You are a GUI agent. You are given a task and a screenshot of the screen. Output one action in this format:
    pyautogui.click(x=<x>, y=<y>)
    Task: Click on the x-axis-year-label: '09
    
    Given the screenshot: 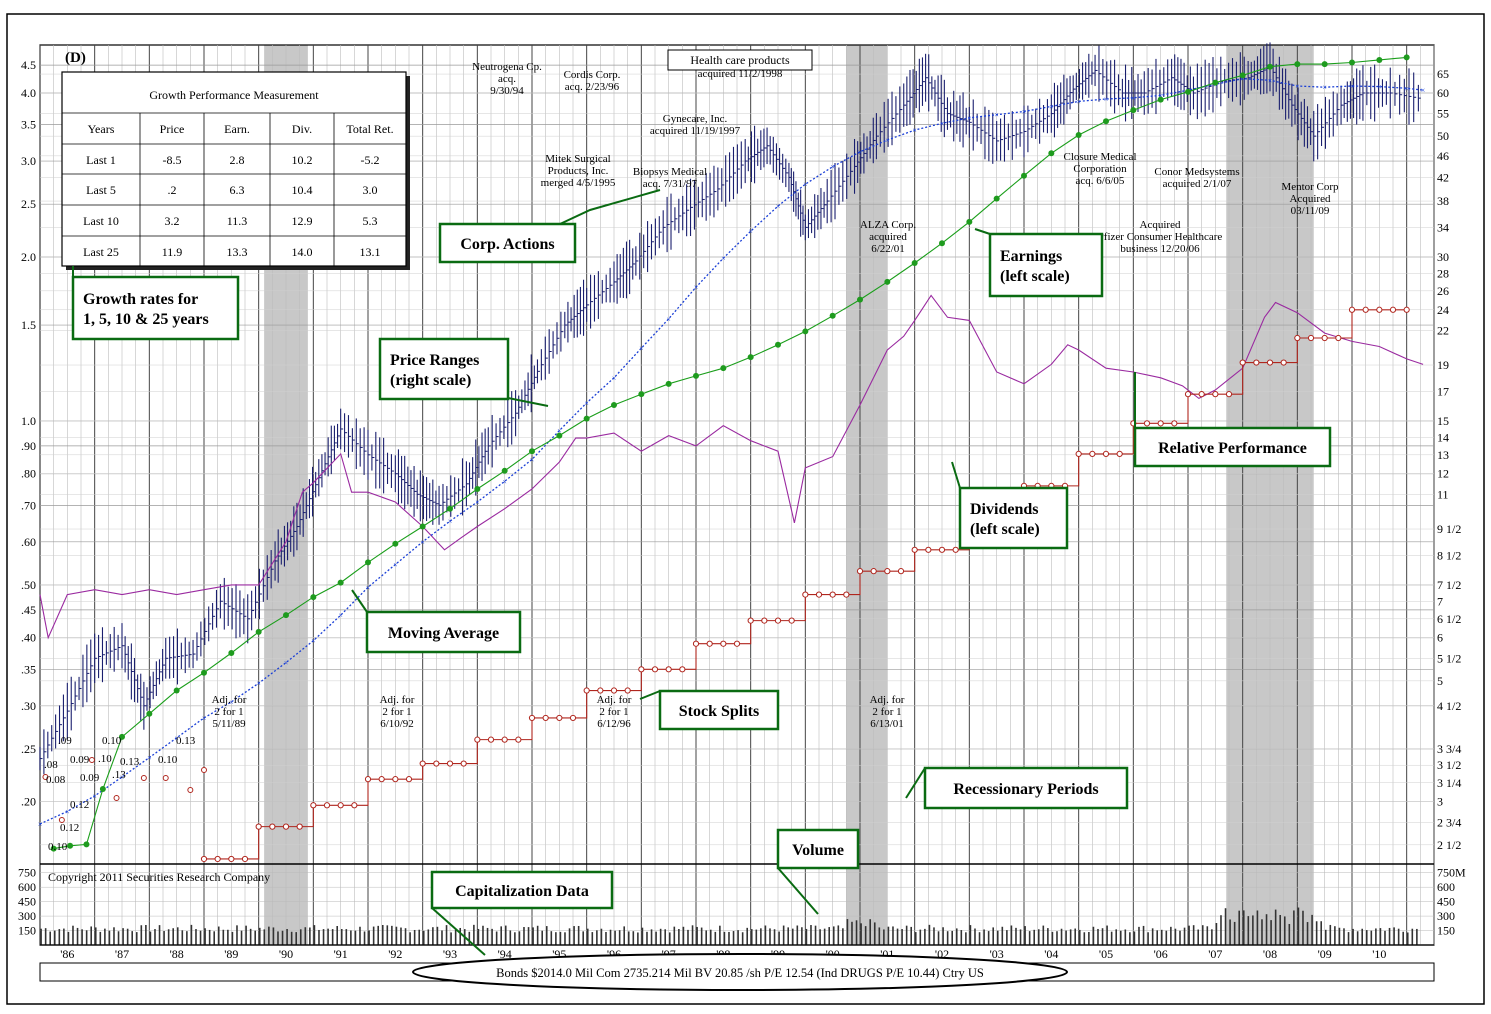 What is the action you would take?
    pyautogui.click(x=1325, y=954)
    